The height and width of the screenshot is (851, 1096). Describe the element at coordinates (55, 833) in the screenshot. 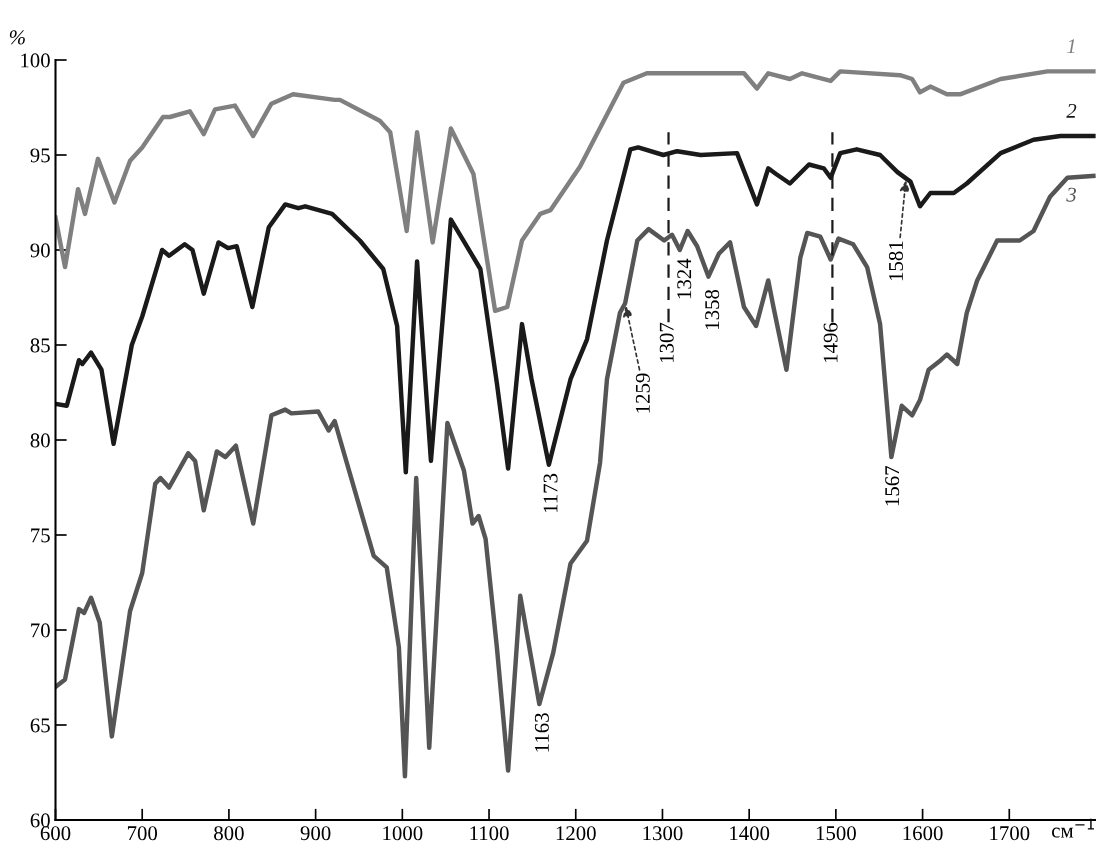

I see `x-tick-label: 600` at that location.